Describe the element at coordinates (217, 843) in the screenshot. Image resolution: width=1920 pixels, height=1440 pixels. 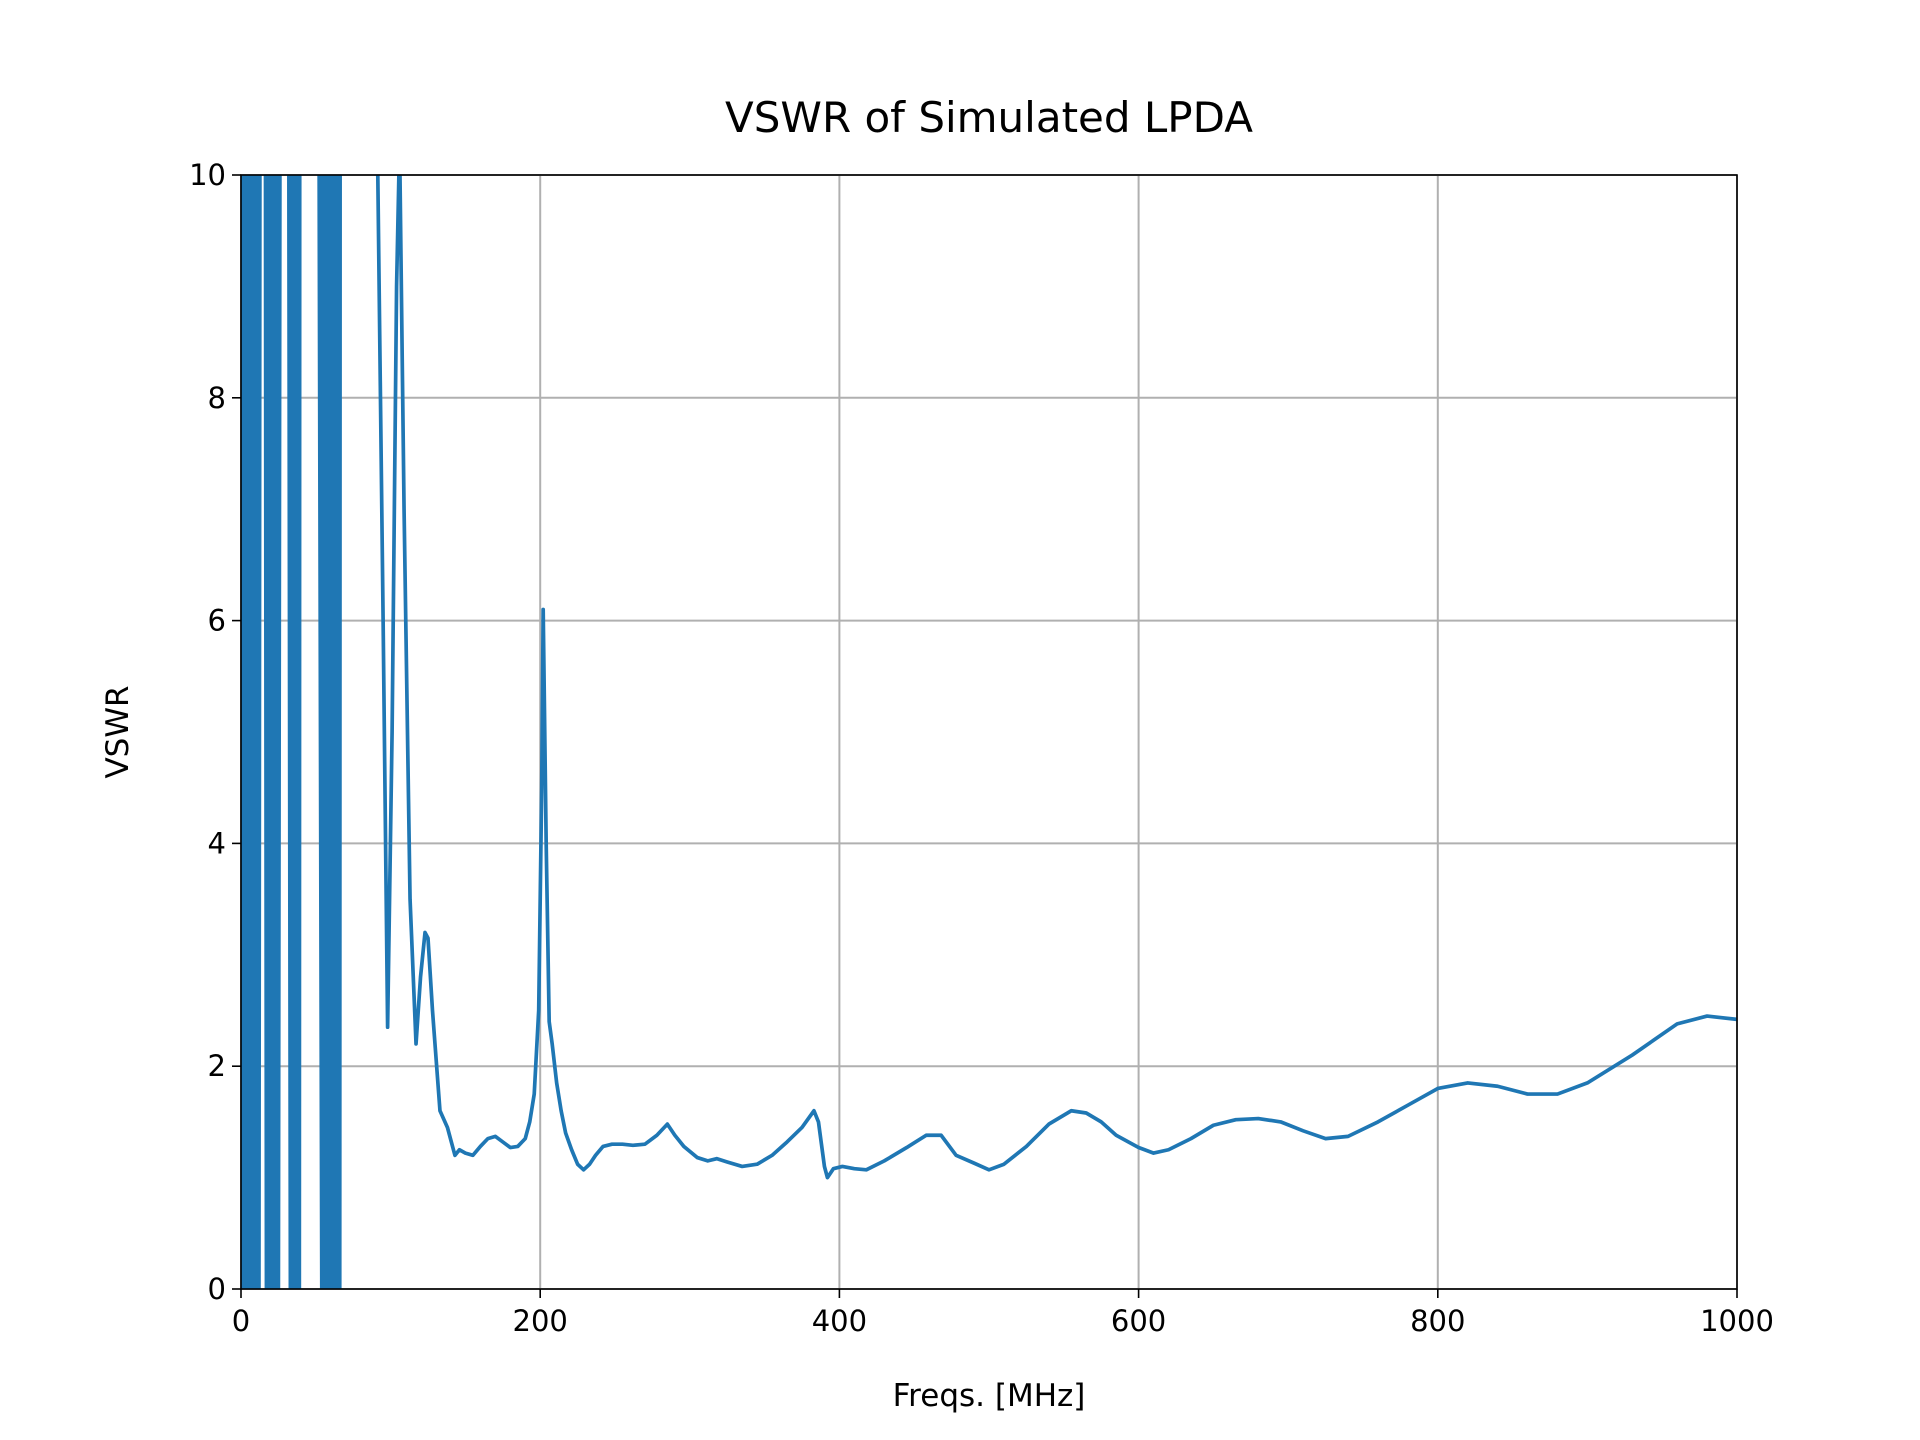
I see `y-tick-label: 4` at that location.